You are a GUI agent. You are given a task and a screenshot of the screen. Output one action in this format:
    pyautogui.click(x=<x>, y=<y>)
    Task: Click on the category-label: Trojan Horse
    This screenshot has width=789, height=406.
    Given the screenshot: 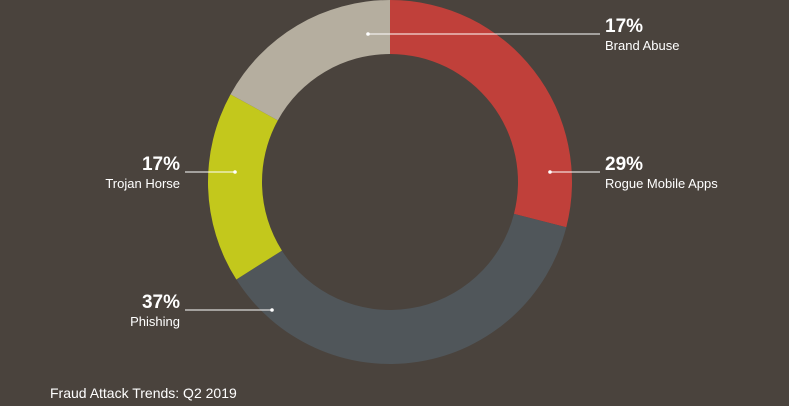 What is the action you would take?
    pyautogui.click(x=142, y=183)
    